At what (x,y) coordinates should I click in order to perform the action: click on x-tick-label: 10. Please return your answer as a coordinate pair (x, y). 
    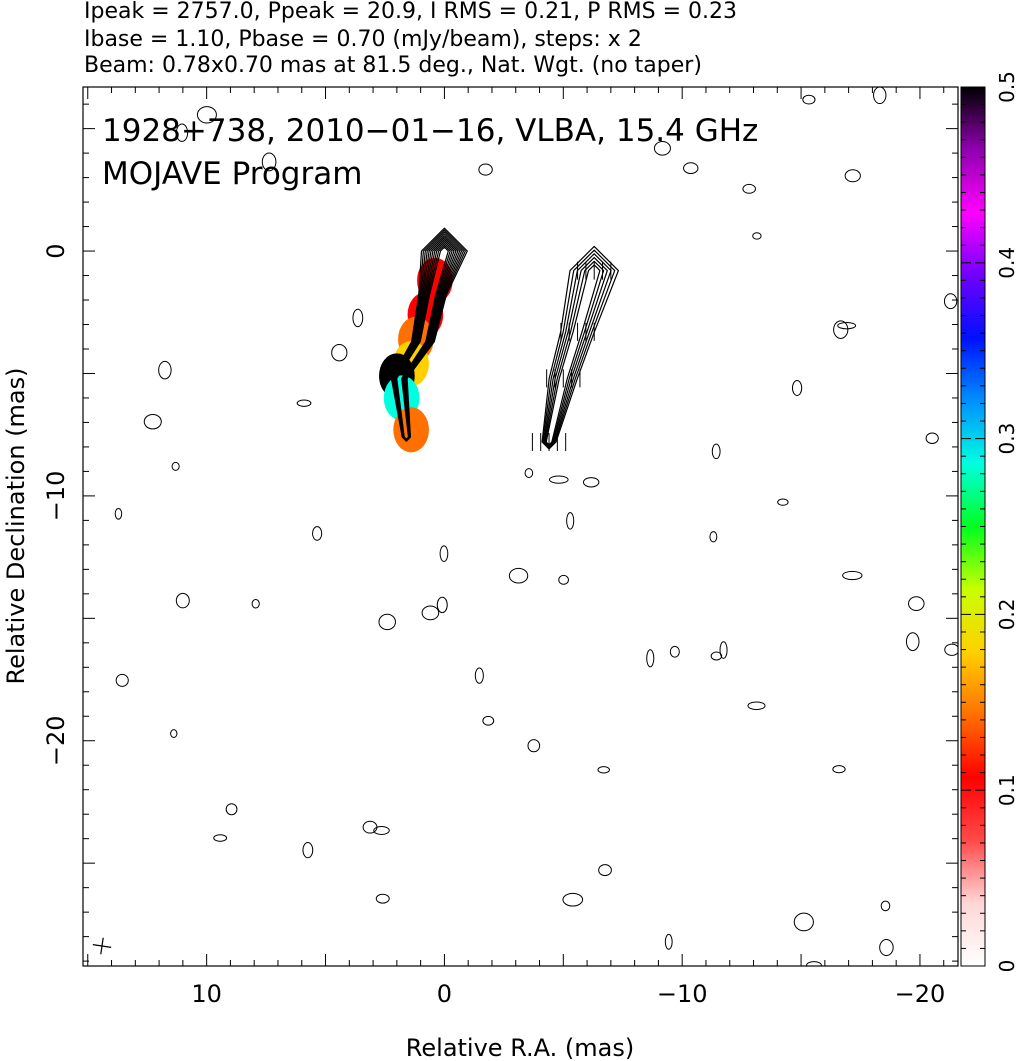
    Looking at the image, I should click on (206, 994).